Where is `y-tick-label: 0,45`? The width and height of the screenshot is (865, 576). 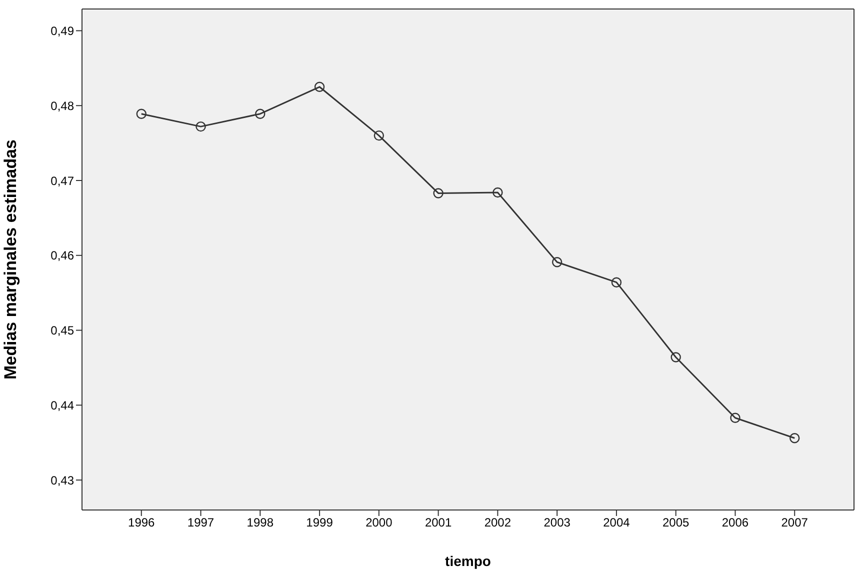
y-tick-label: 0,45 is located at coordinates (62, 331).